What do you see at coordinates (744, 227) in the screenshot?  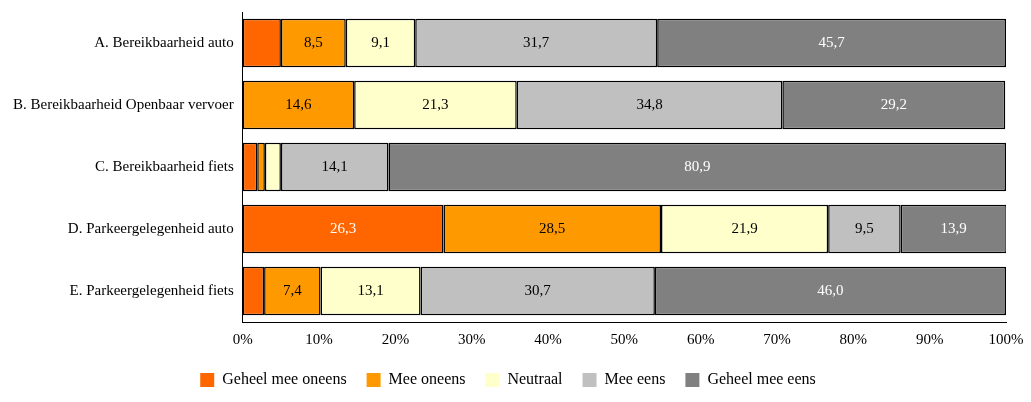 I see `data-label: 21,9` at bounding box center [744, 227].